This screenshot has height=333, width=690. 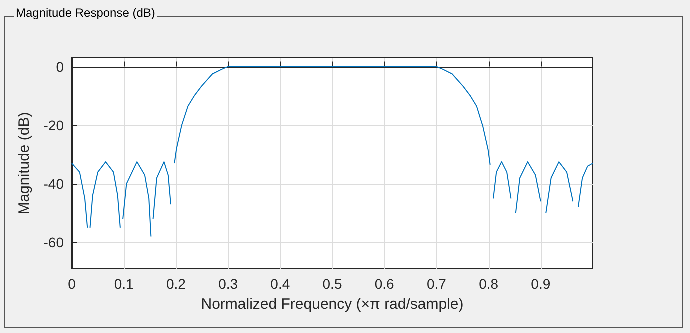 What do you see at coordinates (384, 284) in the screenshot?
I see `x-tick-label: 0.6` at bounding box center [384, 284].